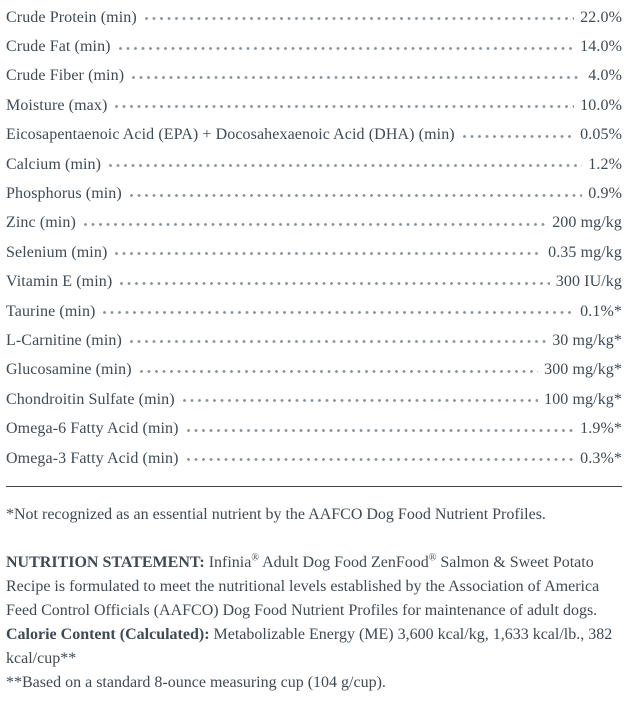  Describe the element at coordinates (228, 563) in the screenshot. I see `nutrition-statement-brand: Infinia` at that location.